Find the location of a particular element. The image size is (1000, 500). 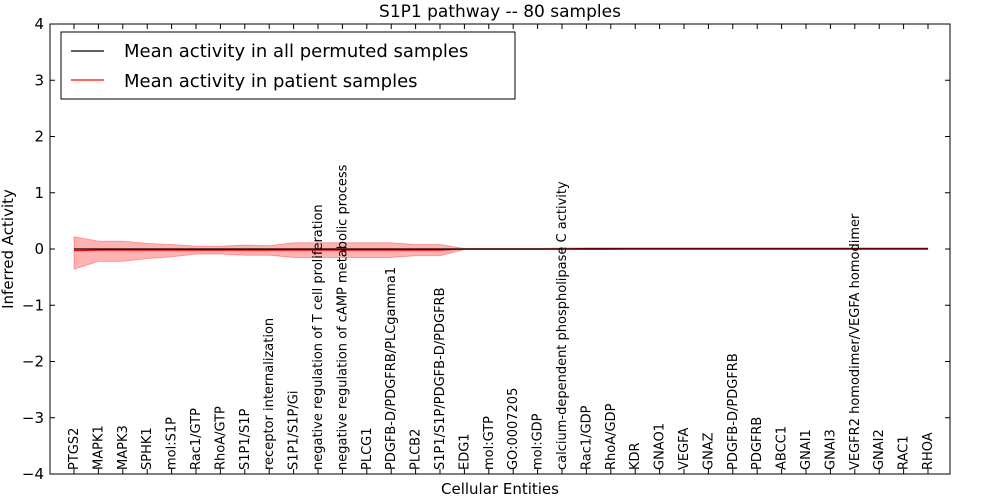

confidence-band-layer is located at coordinates (501, 253).